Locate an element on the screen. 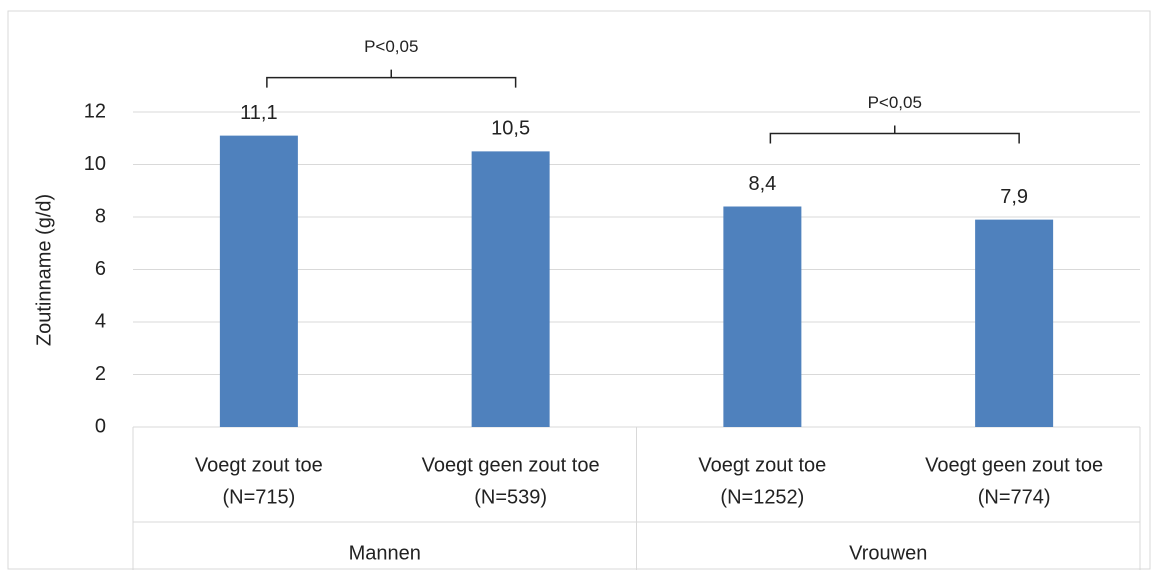  data-label: 7,9 is located at coordinates (1014, 197).